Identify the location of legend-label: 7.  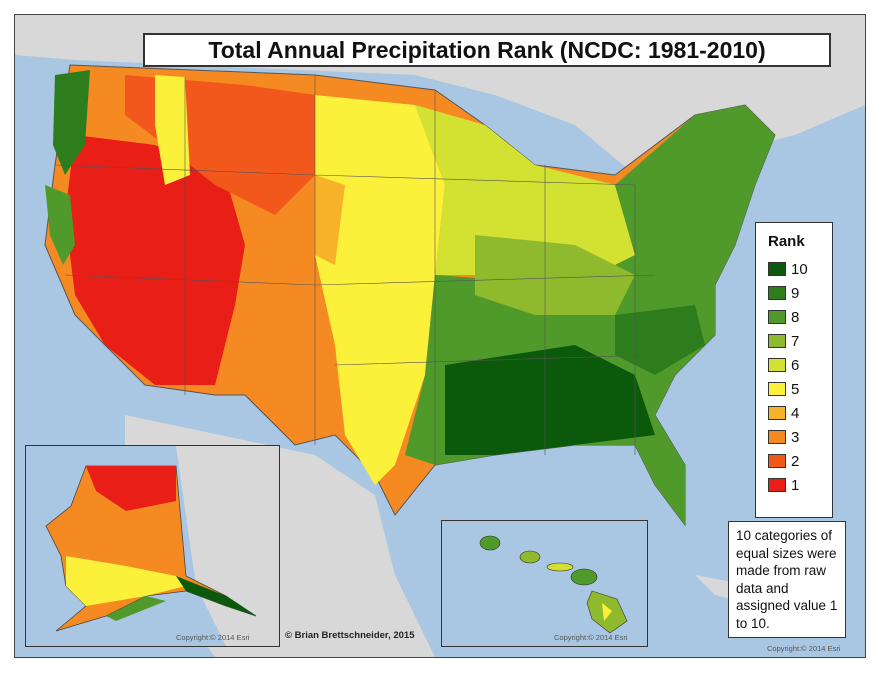
(795, 341).